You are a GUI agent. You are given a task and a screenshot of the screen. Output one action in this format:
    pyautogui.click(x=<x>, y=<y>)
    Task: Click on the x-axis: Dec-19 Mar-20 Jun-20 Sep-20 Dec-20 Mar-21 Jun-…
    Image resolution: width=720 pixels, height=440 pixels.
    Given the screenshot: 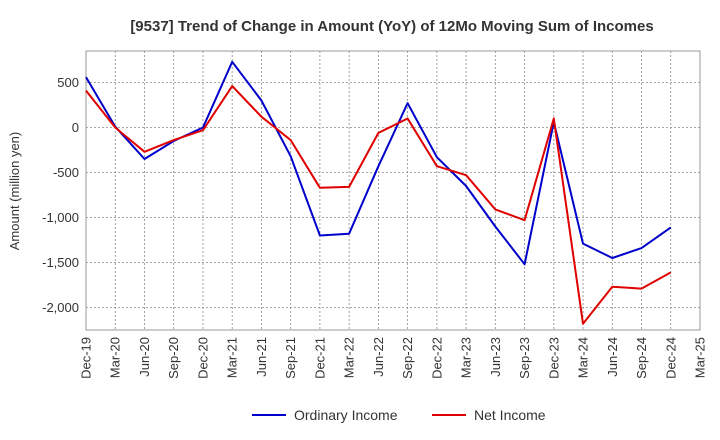 What is the action you would take?
    pyautogui.click(x=393, y=358)
    